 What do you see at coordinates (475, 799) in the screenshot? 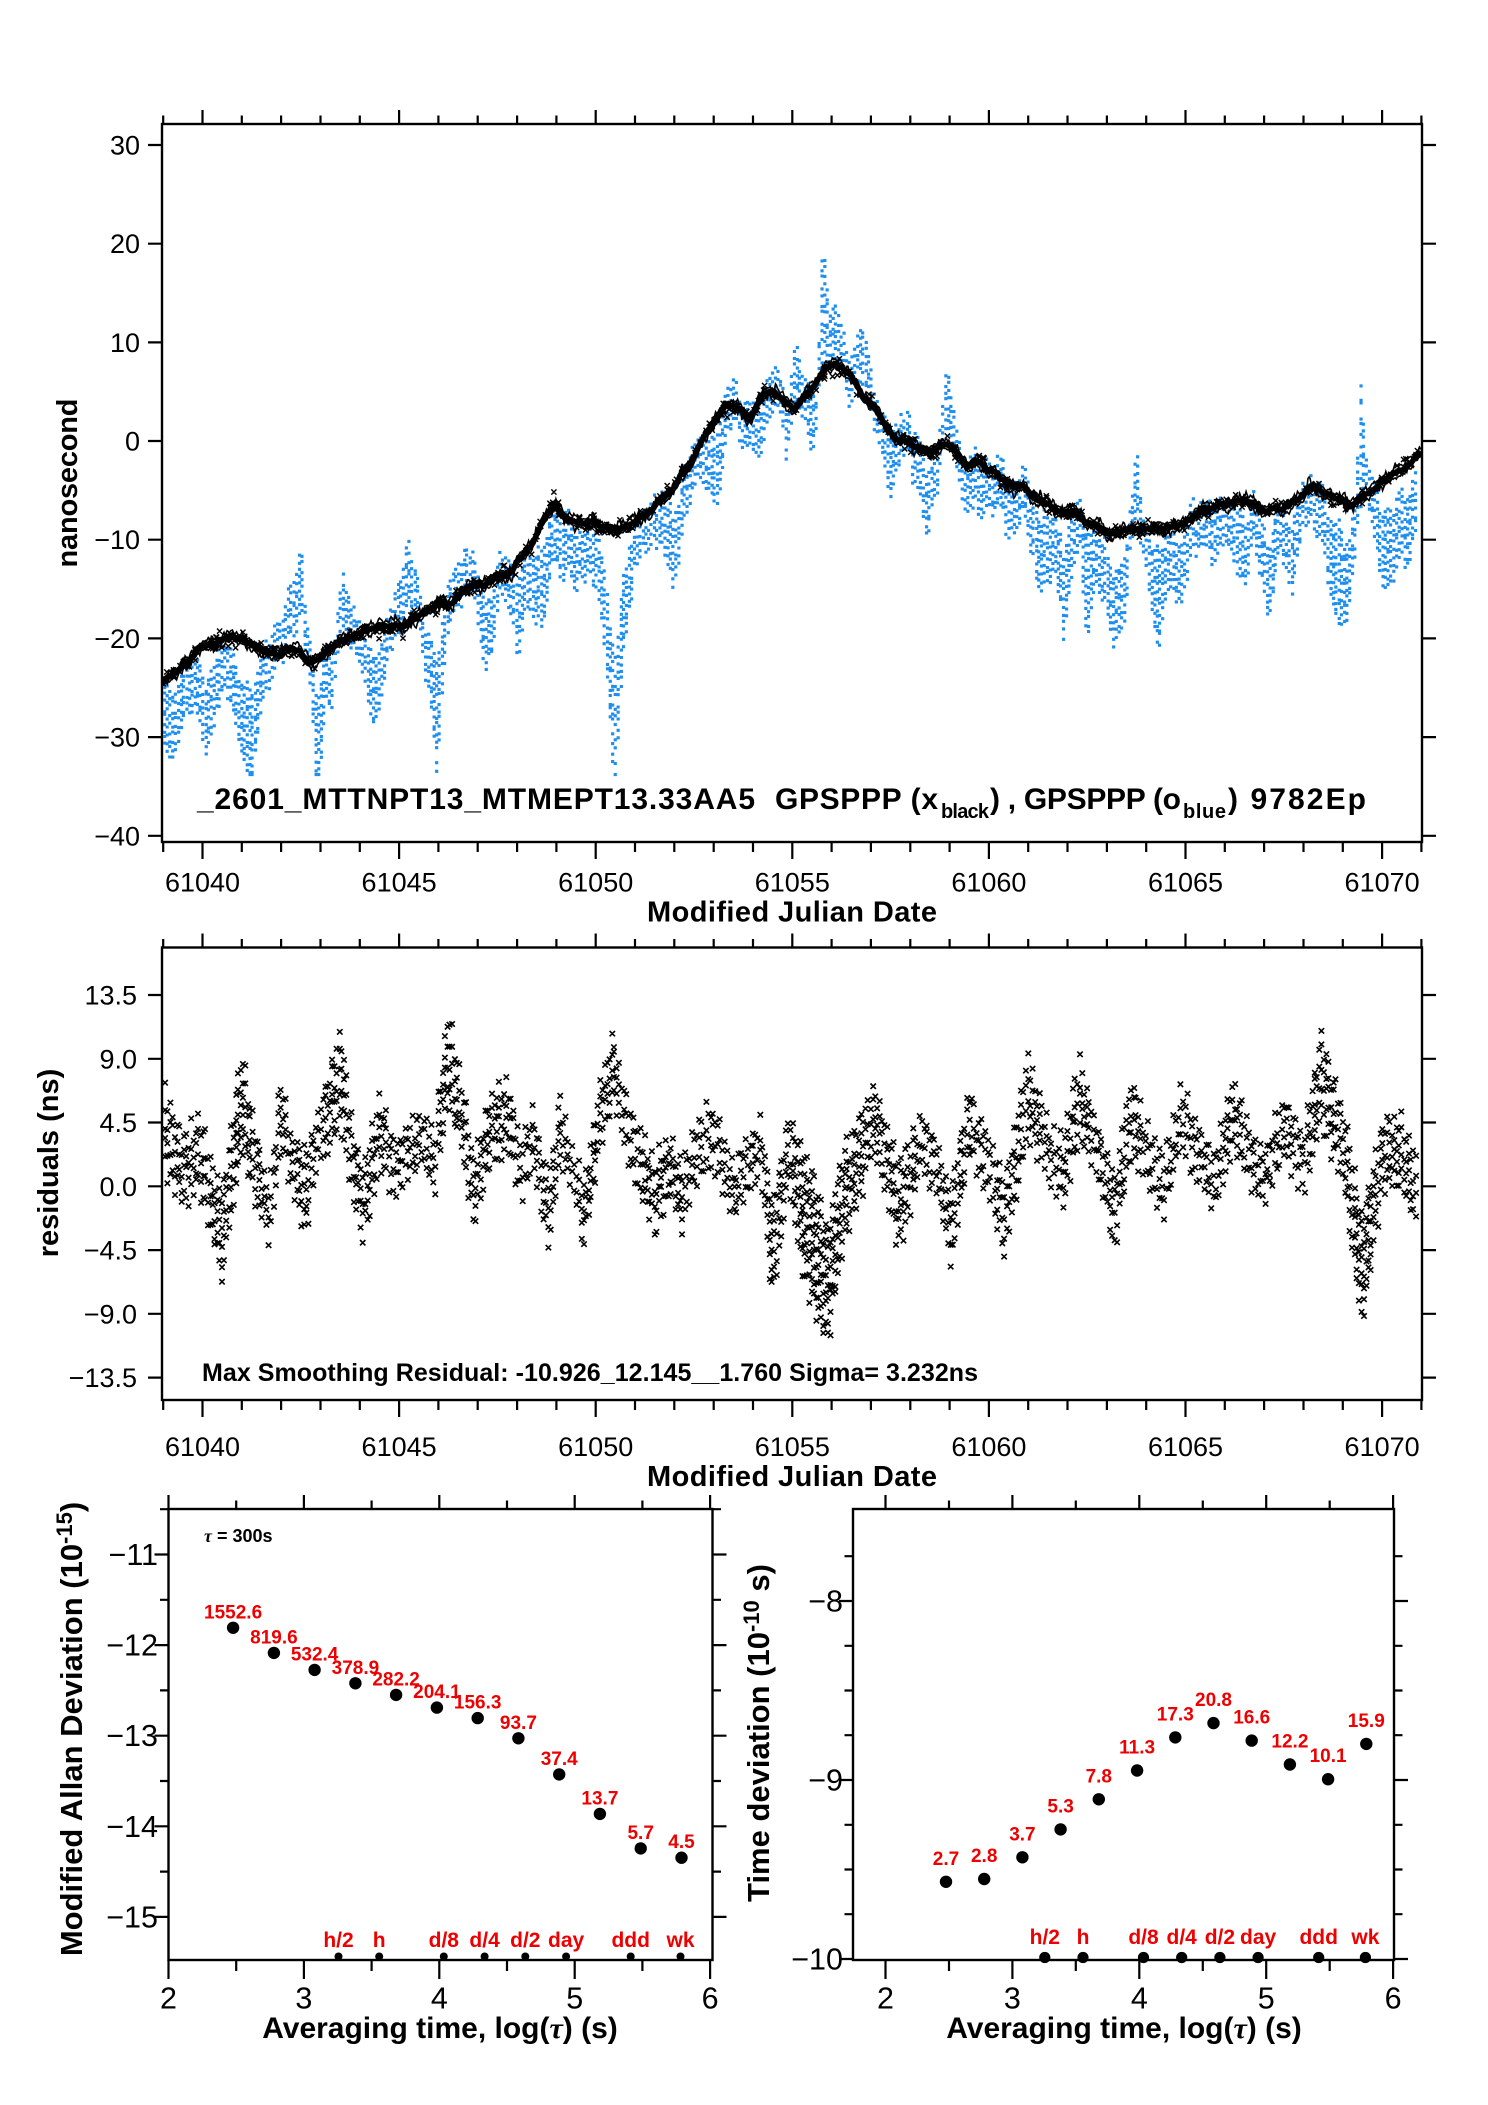
I see `svg-text: _2601_MTTNPT13_MTMEPT13.33AA5` at bounding box center [475, 799].